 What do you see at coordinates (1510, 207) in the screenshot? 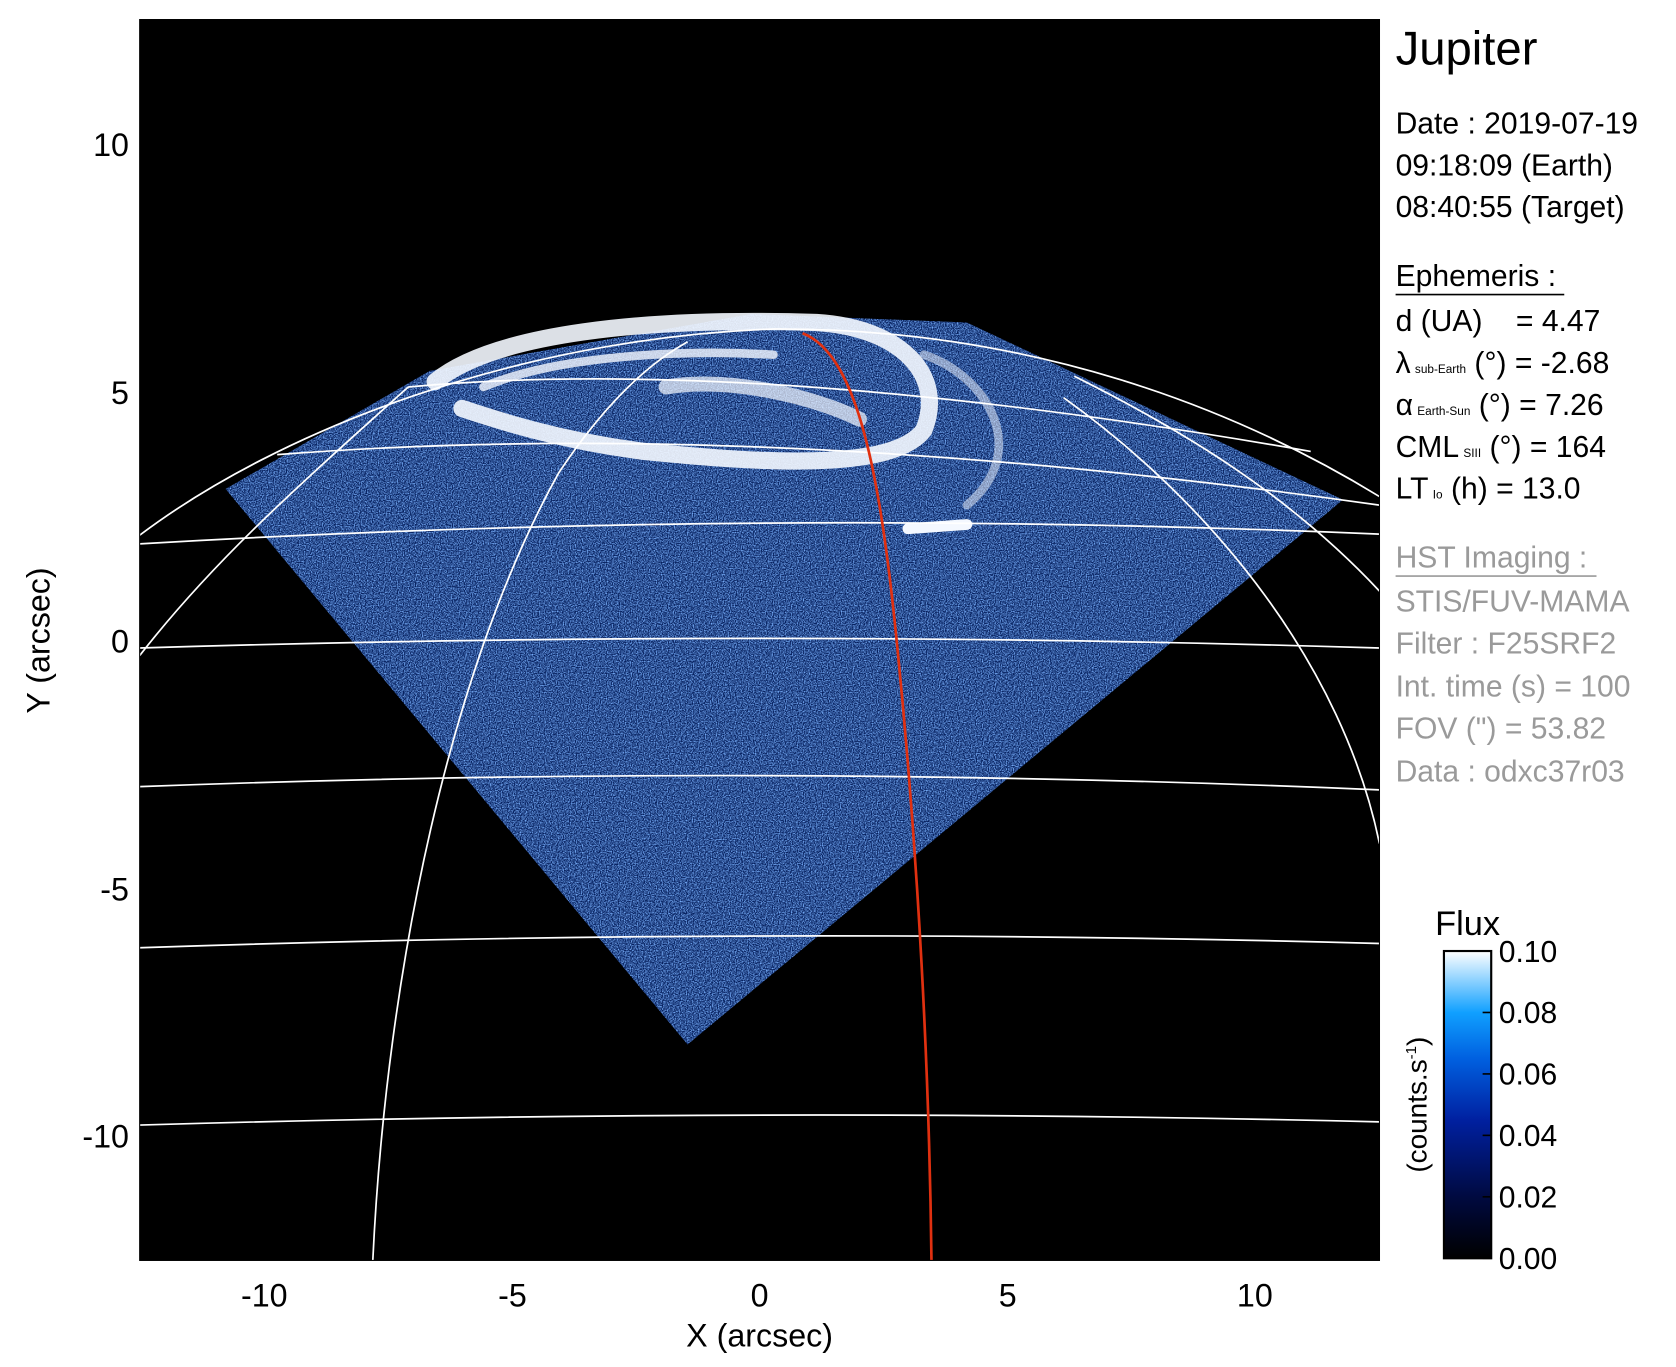
I see `time-target: 08:40:55 (Target)` at bounding box center [1510, 207].